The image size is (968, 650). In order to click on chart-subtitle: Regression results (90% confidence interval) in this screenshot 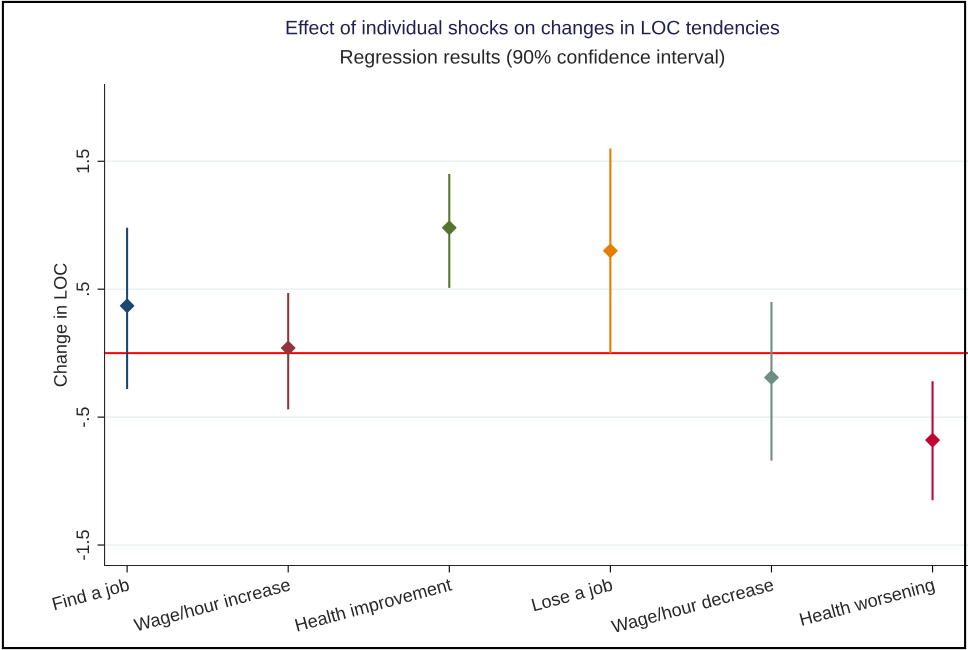, I will do `click(532, 58)`.